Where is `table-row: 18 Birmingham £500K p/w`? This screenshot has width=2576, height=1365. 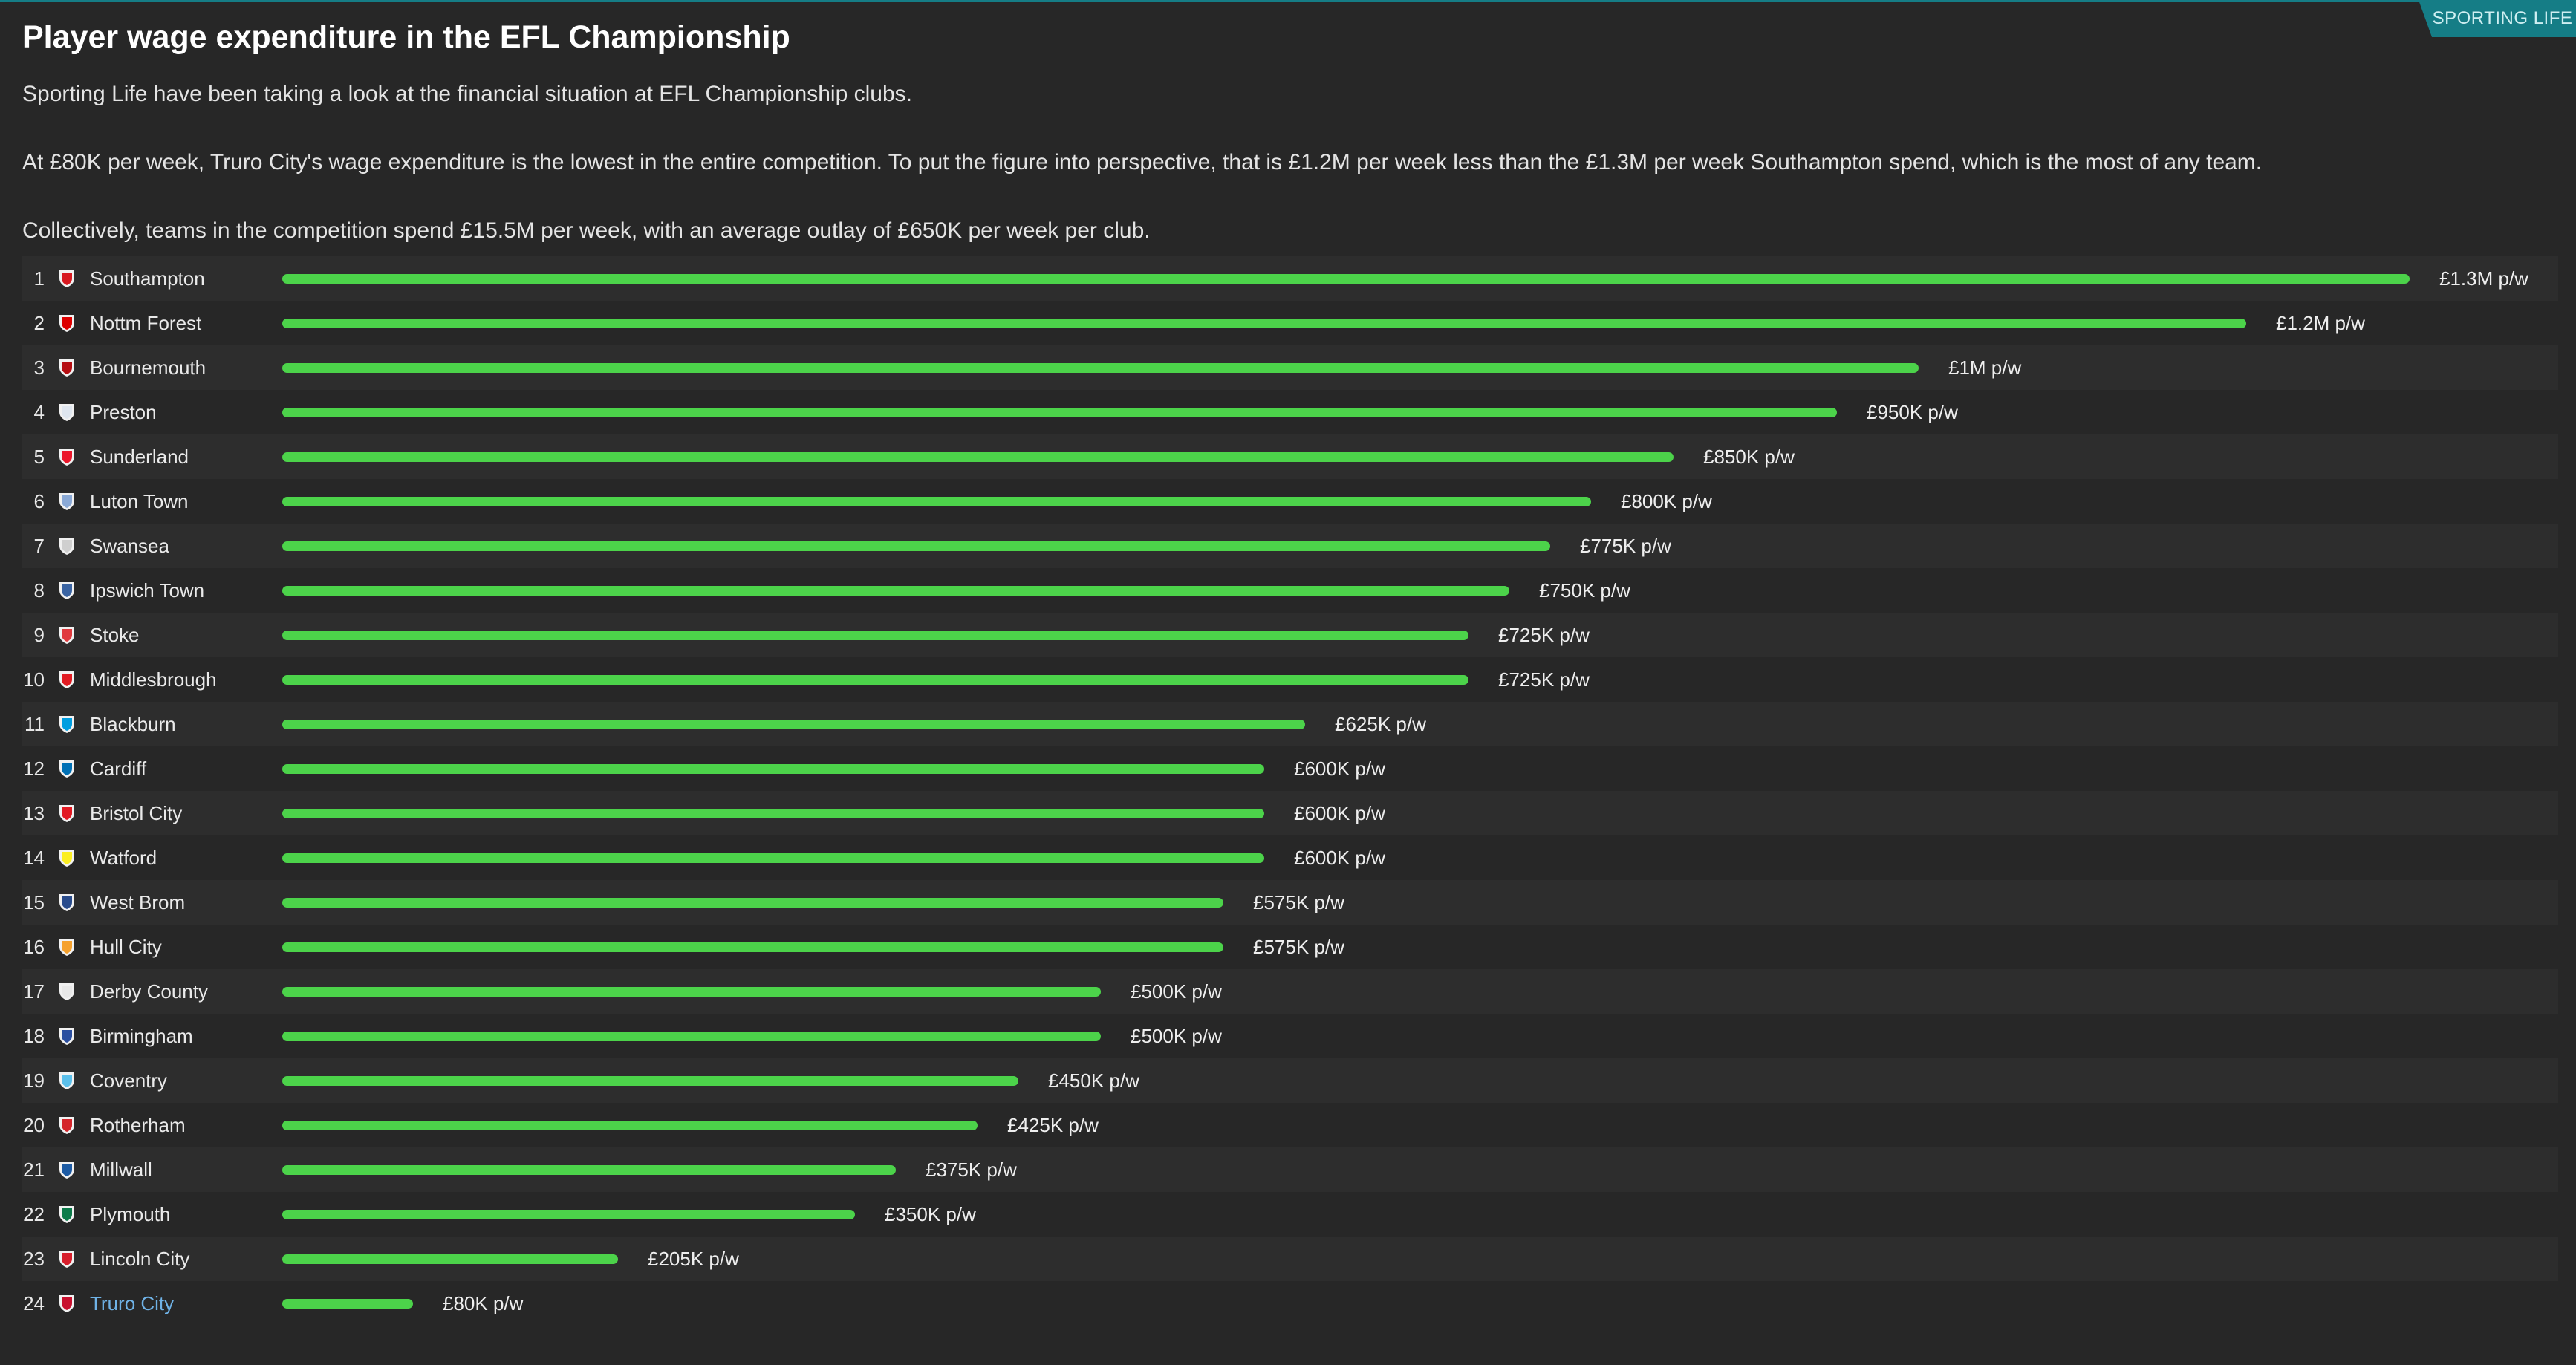
table-row: 18 Birmingham £500K p/w is located at coordinates (1290, 1036).